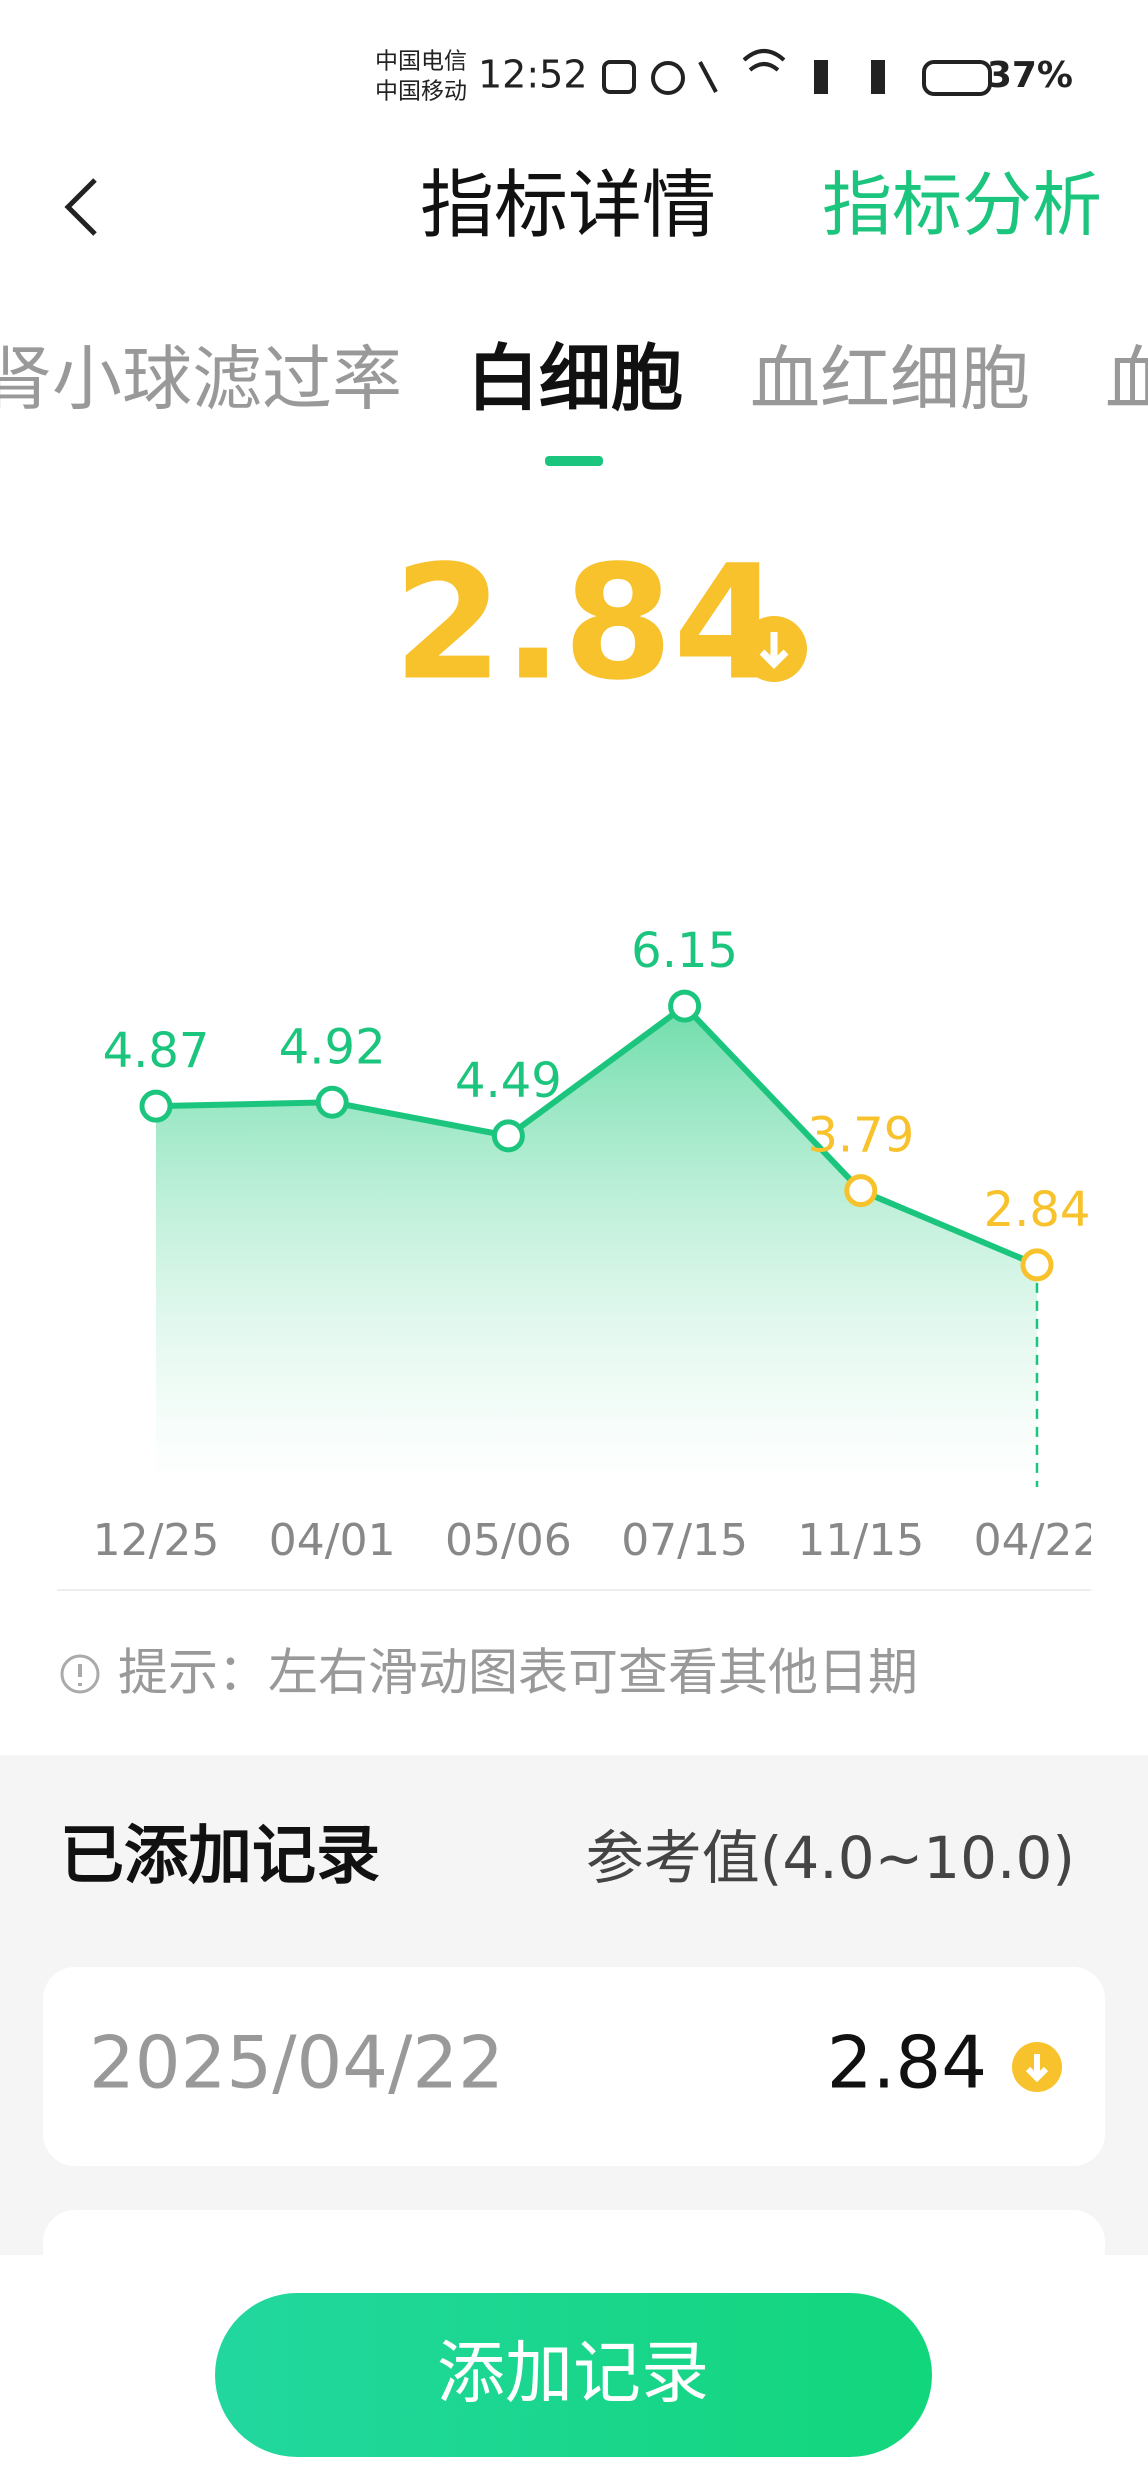  Describe the element at coordinates (907, 2063) in the screenshot. I see `record-value: 2.84` at that location.